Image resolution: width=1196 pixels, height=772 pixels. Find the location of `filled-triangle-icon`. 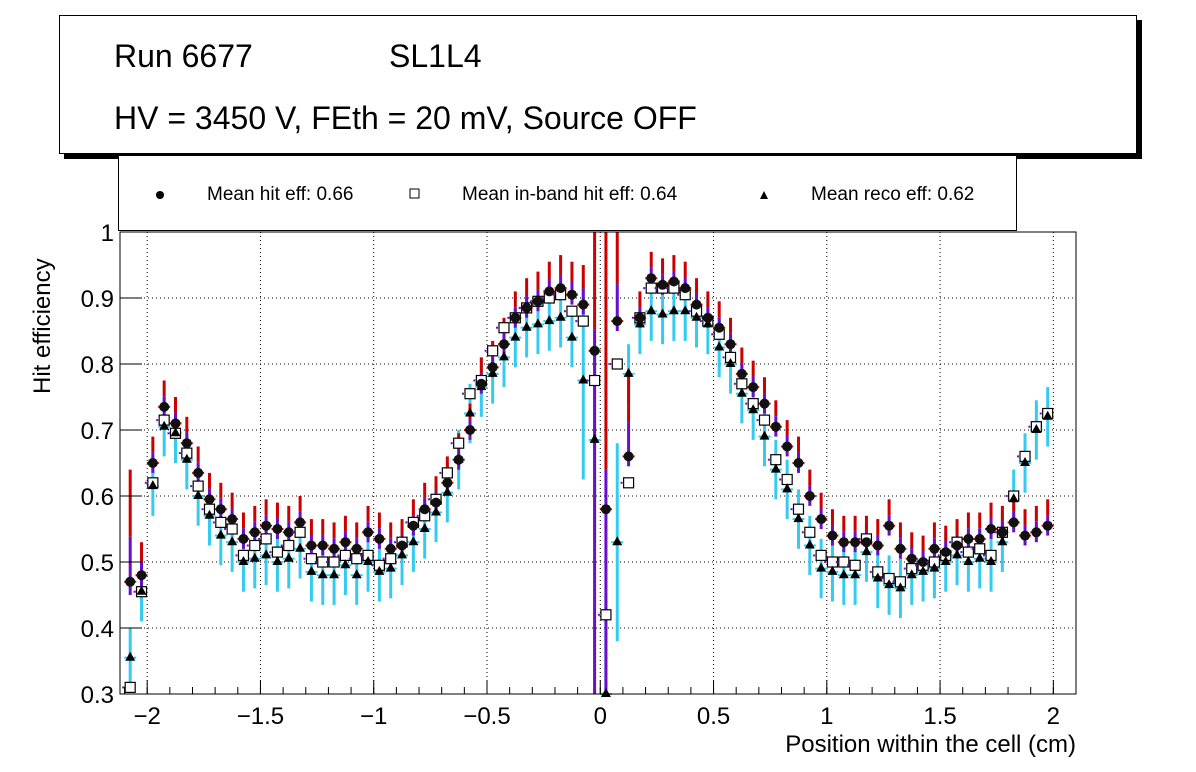

filled-triangle-icon is located at coordinates (764, 195).